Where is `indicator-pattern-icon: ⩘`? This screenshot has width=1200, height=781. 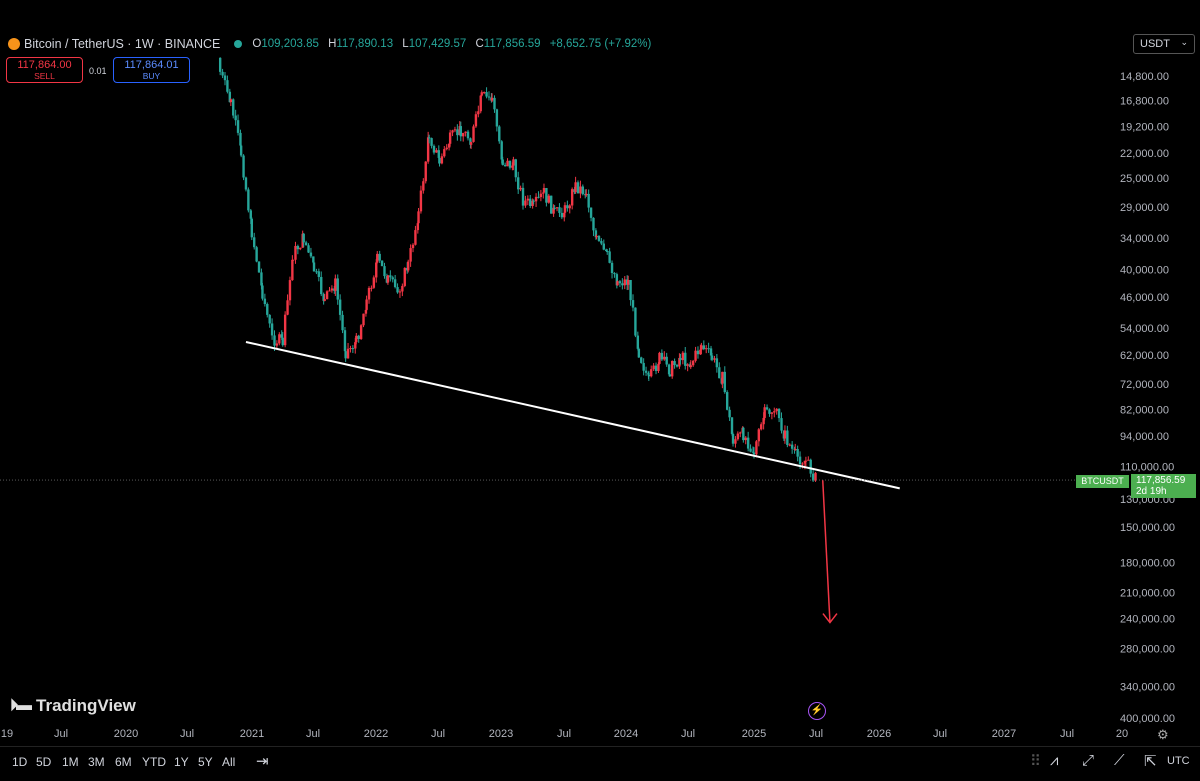
indicator-pattern-icon: ⩘ is located at coordinates (1054, 760).